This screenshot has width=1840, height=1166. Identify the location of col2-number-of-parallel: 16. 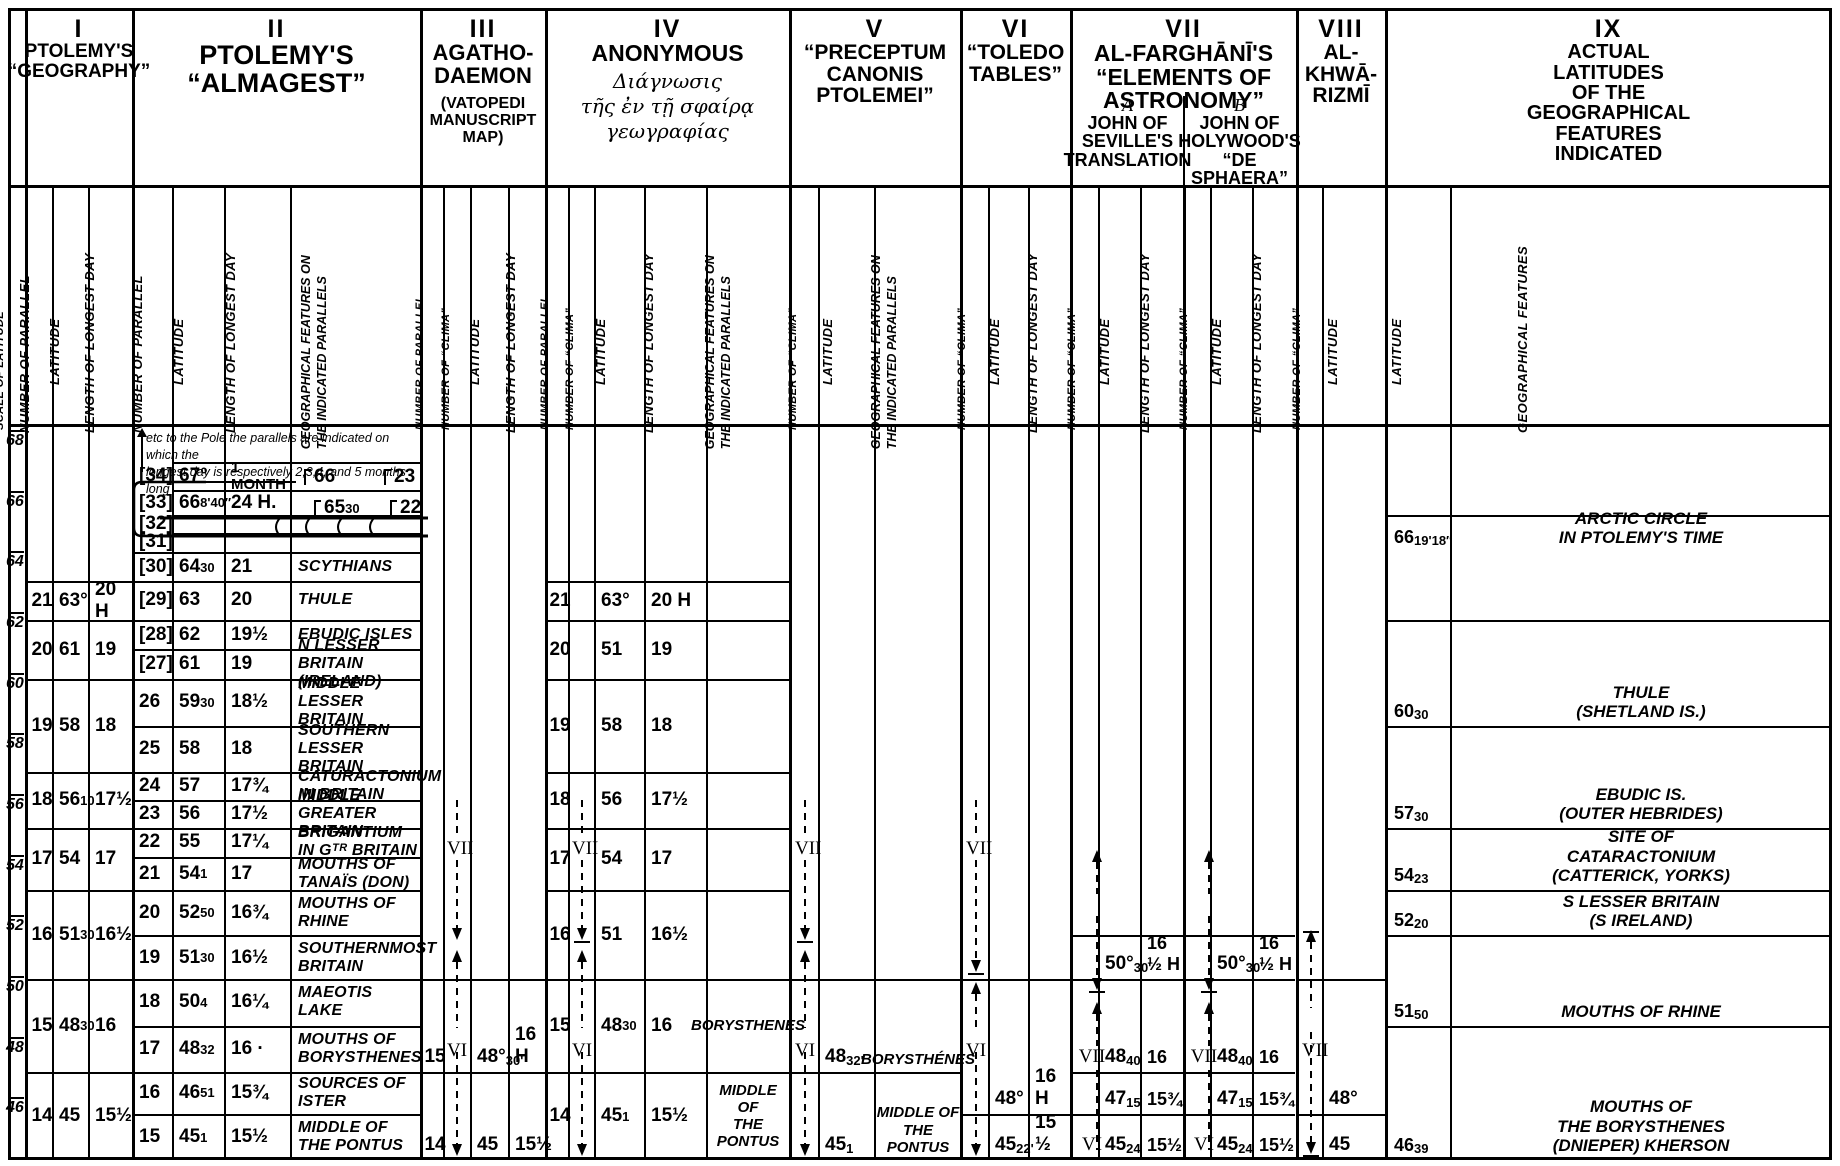
(150, 1092).